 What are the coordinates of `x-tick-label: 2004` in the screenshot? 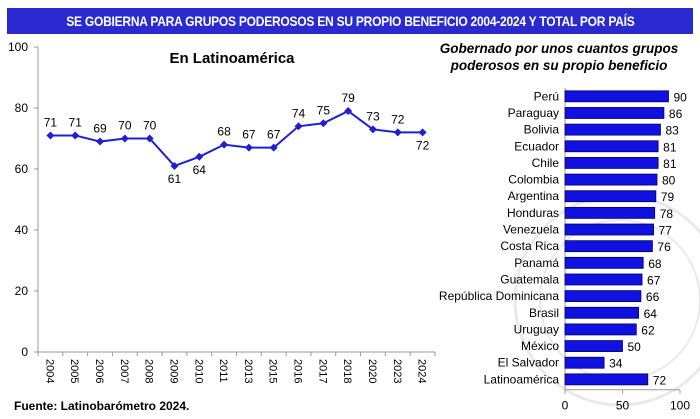 It's located at (49, 371).